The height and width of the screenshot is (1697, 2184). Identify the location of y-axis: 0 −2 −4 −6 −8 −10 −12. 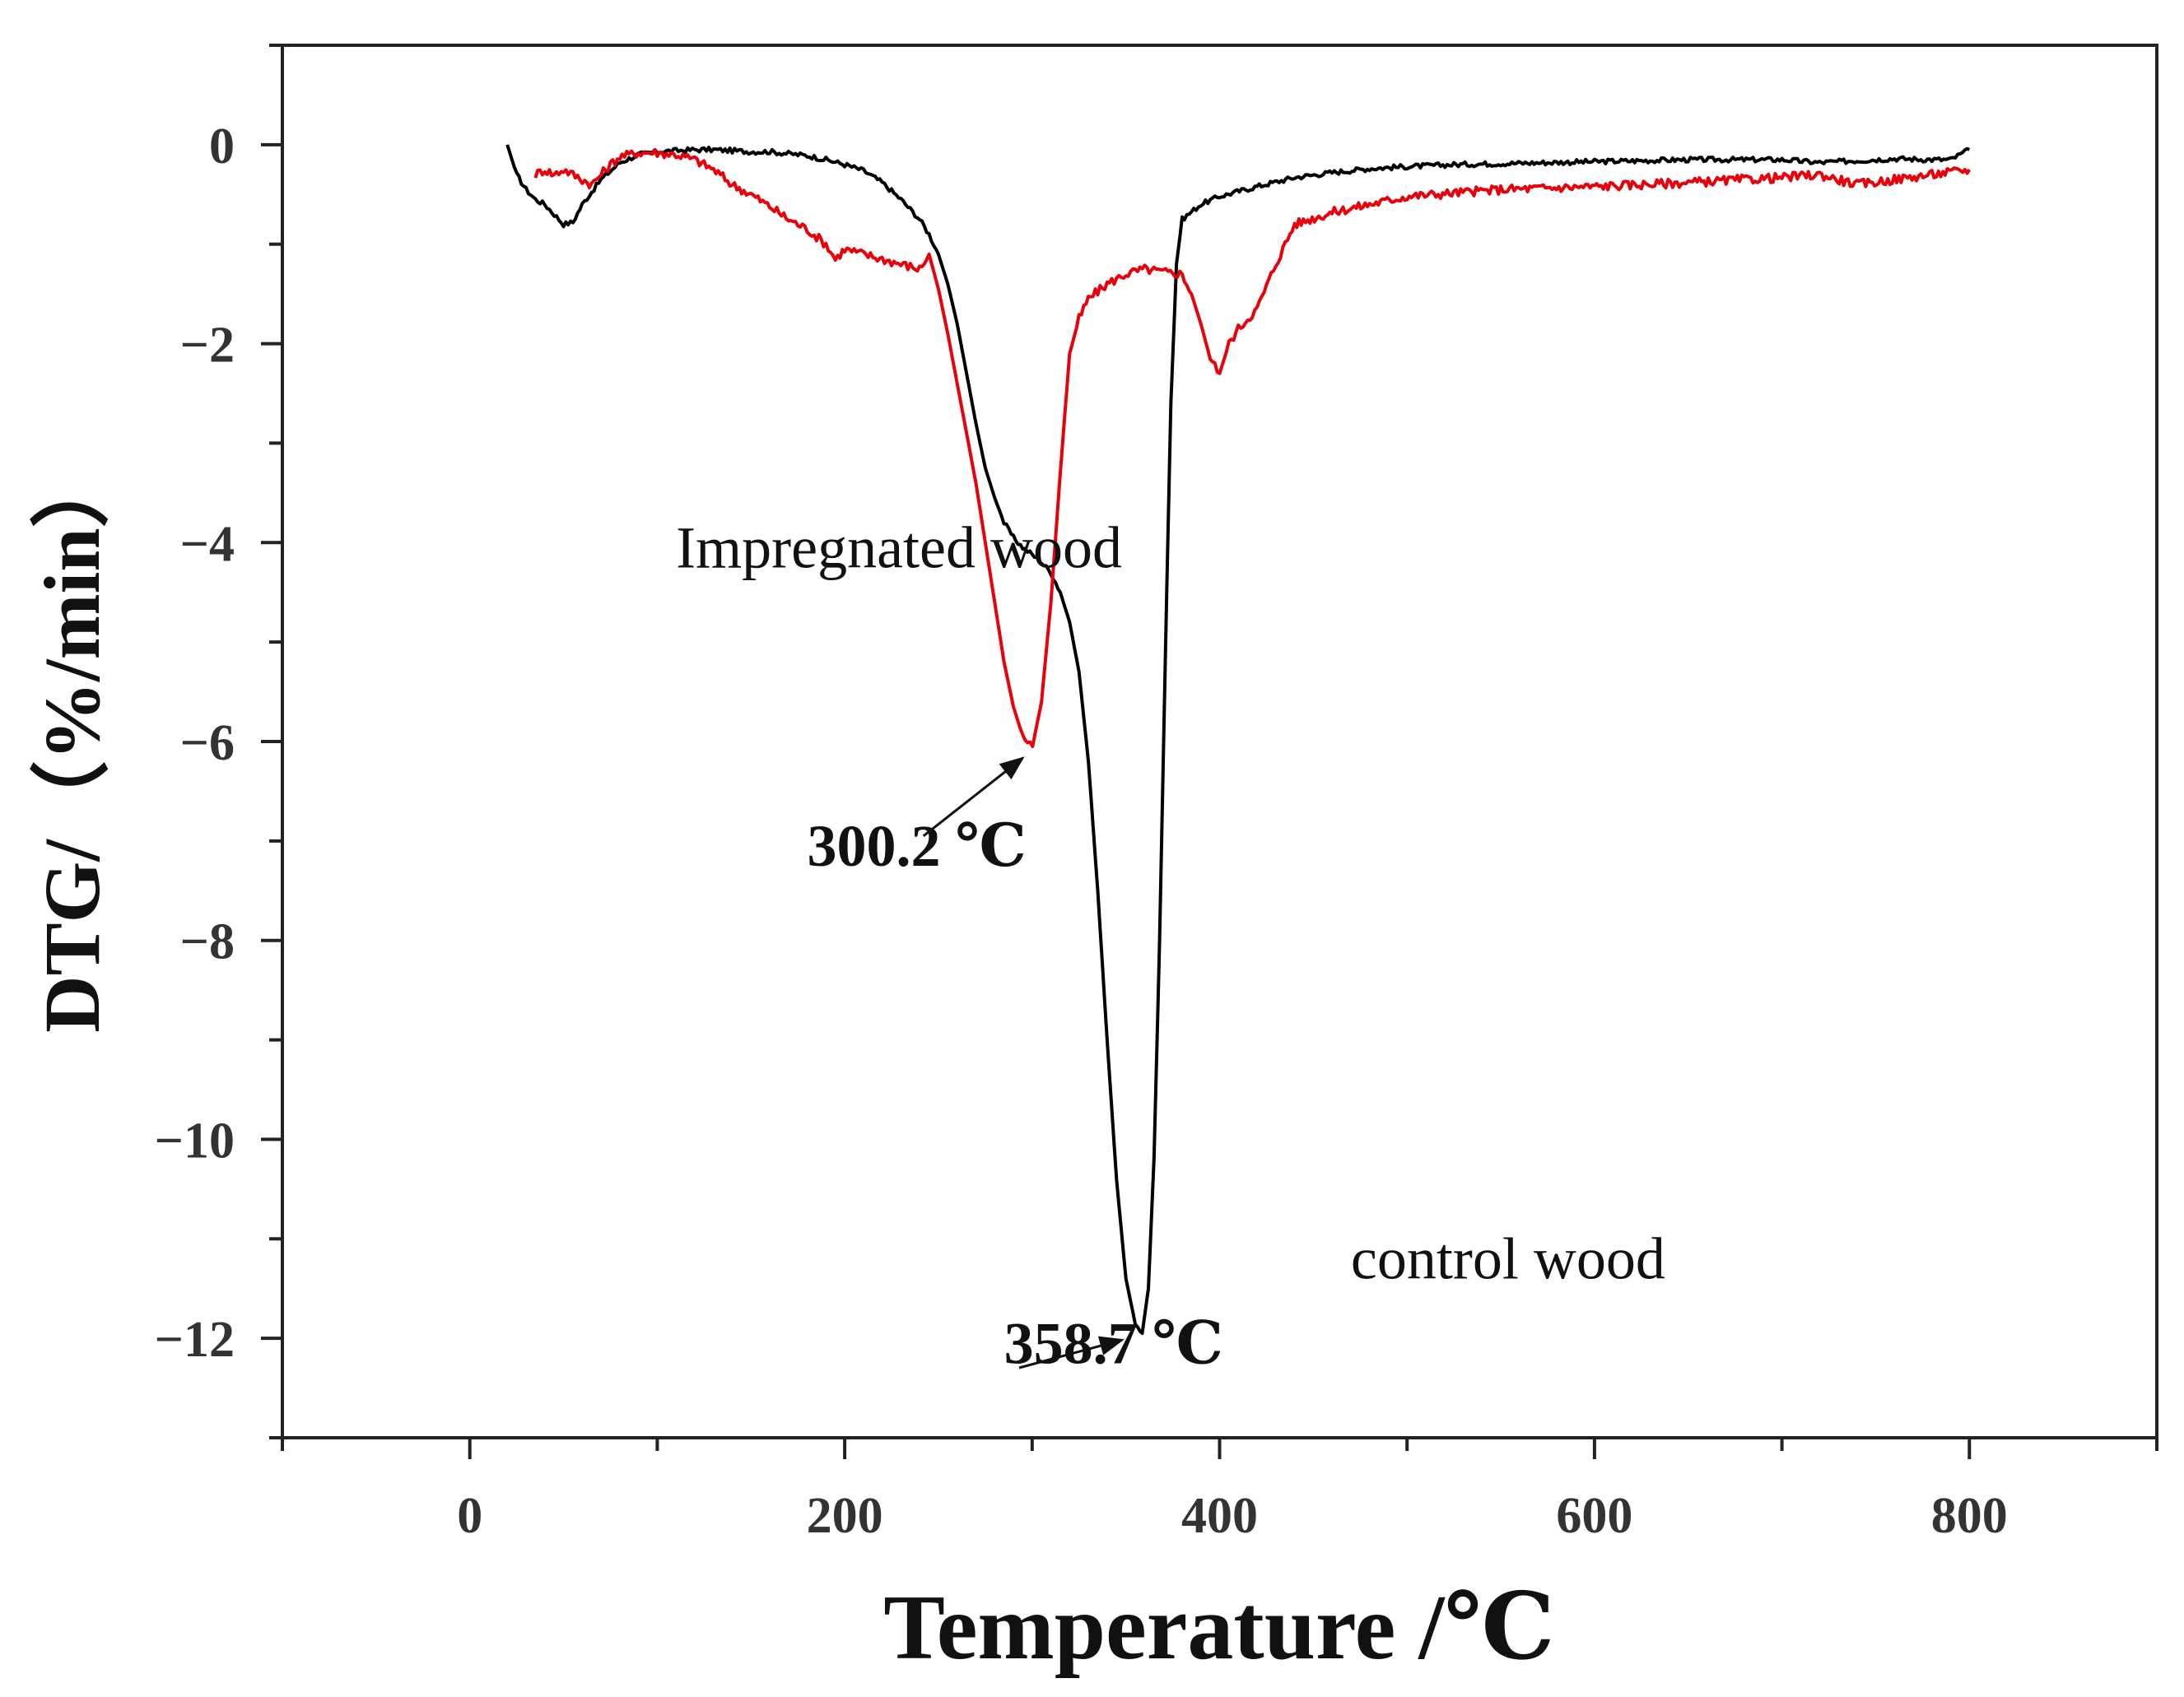
(218, 741).